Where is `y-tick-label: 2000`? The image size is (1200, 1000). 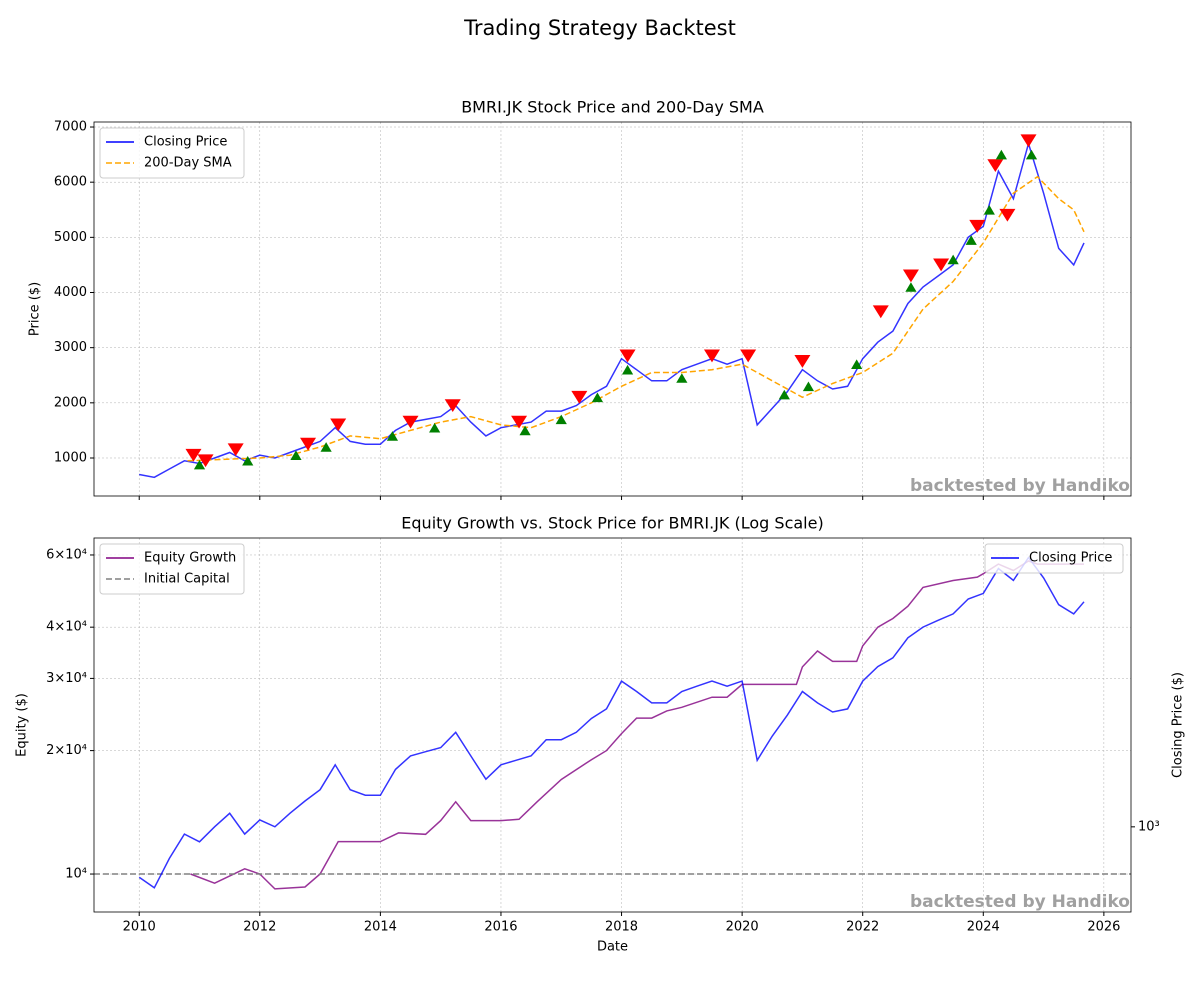
y-tick-label: 2000 is located at coordinates (70, 402).